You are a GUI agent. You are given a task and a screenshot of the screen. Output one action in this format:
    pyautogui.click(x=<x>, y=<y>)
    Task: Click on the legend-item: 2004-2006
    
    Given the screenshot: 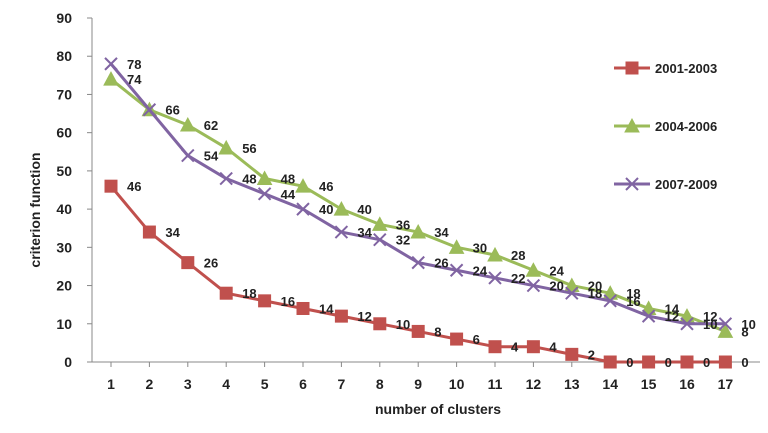 What is the action you would take?
    pyautogui.click(x=665, y=125)
    